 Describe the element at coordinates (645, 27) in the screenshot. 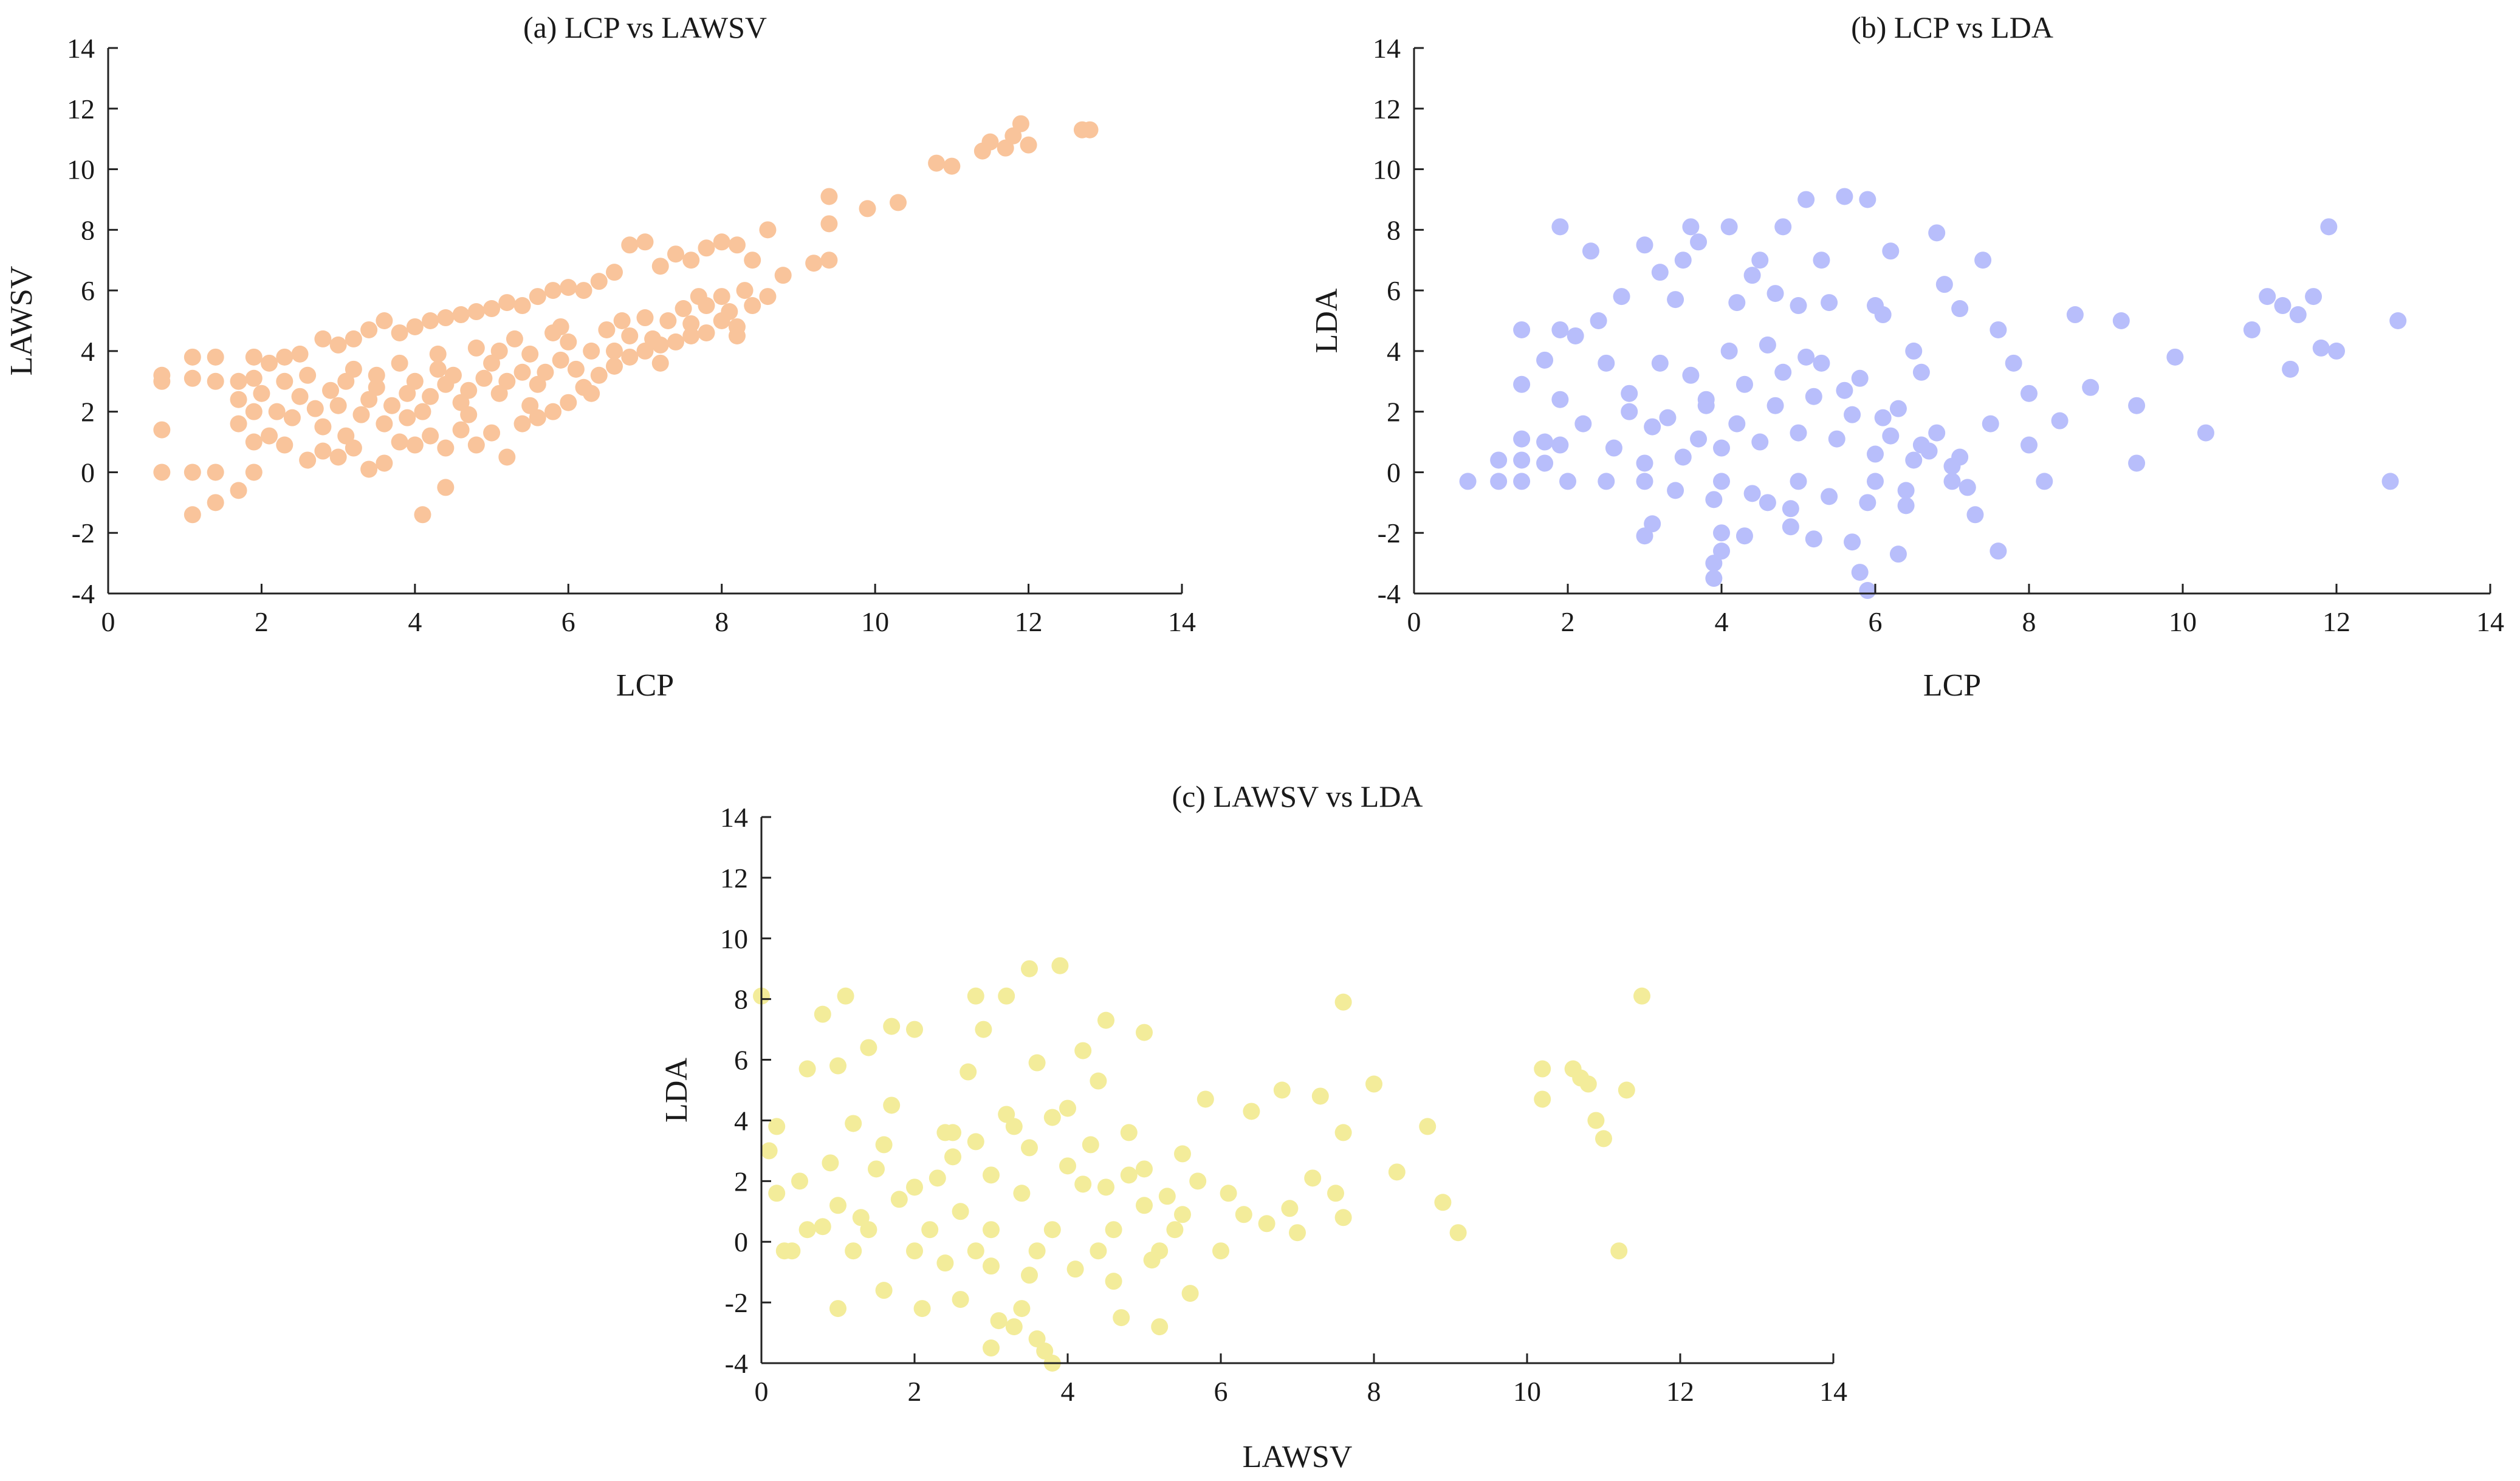

I see `chart-title: (a) LCP vs LAWSV` at that location.